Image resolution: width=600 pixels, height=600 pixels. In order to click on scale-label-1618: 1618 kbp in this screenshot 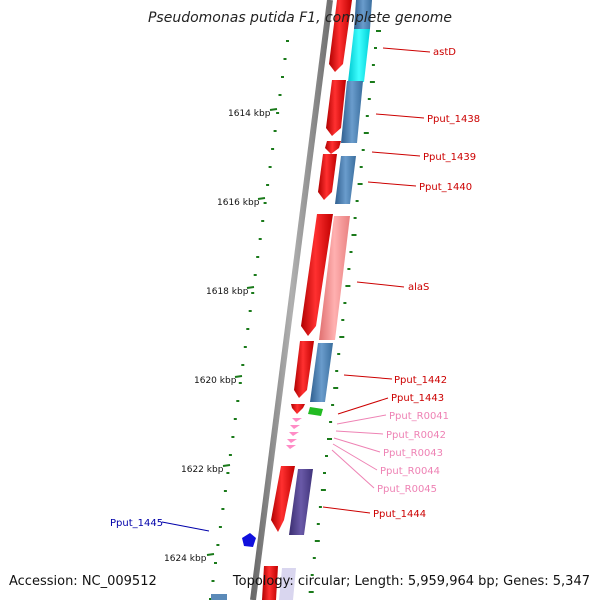, I will do `click(227, 292)`.